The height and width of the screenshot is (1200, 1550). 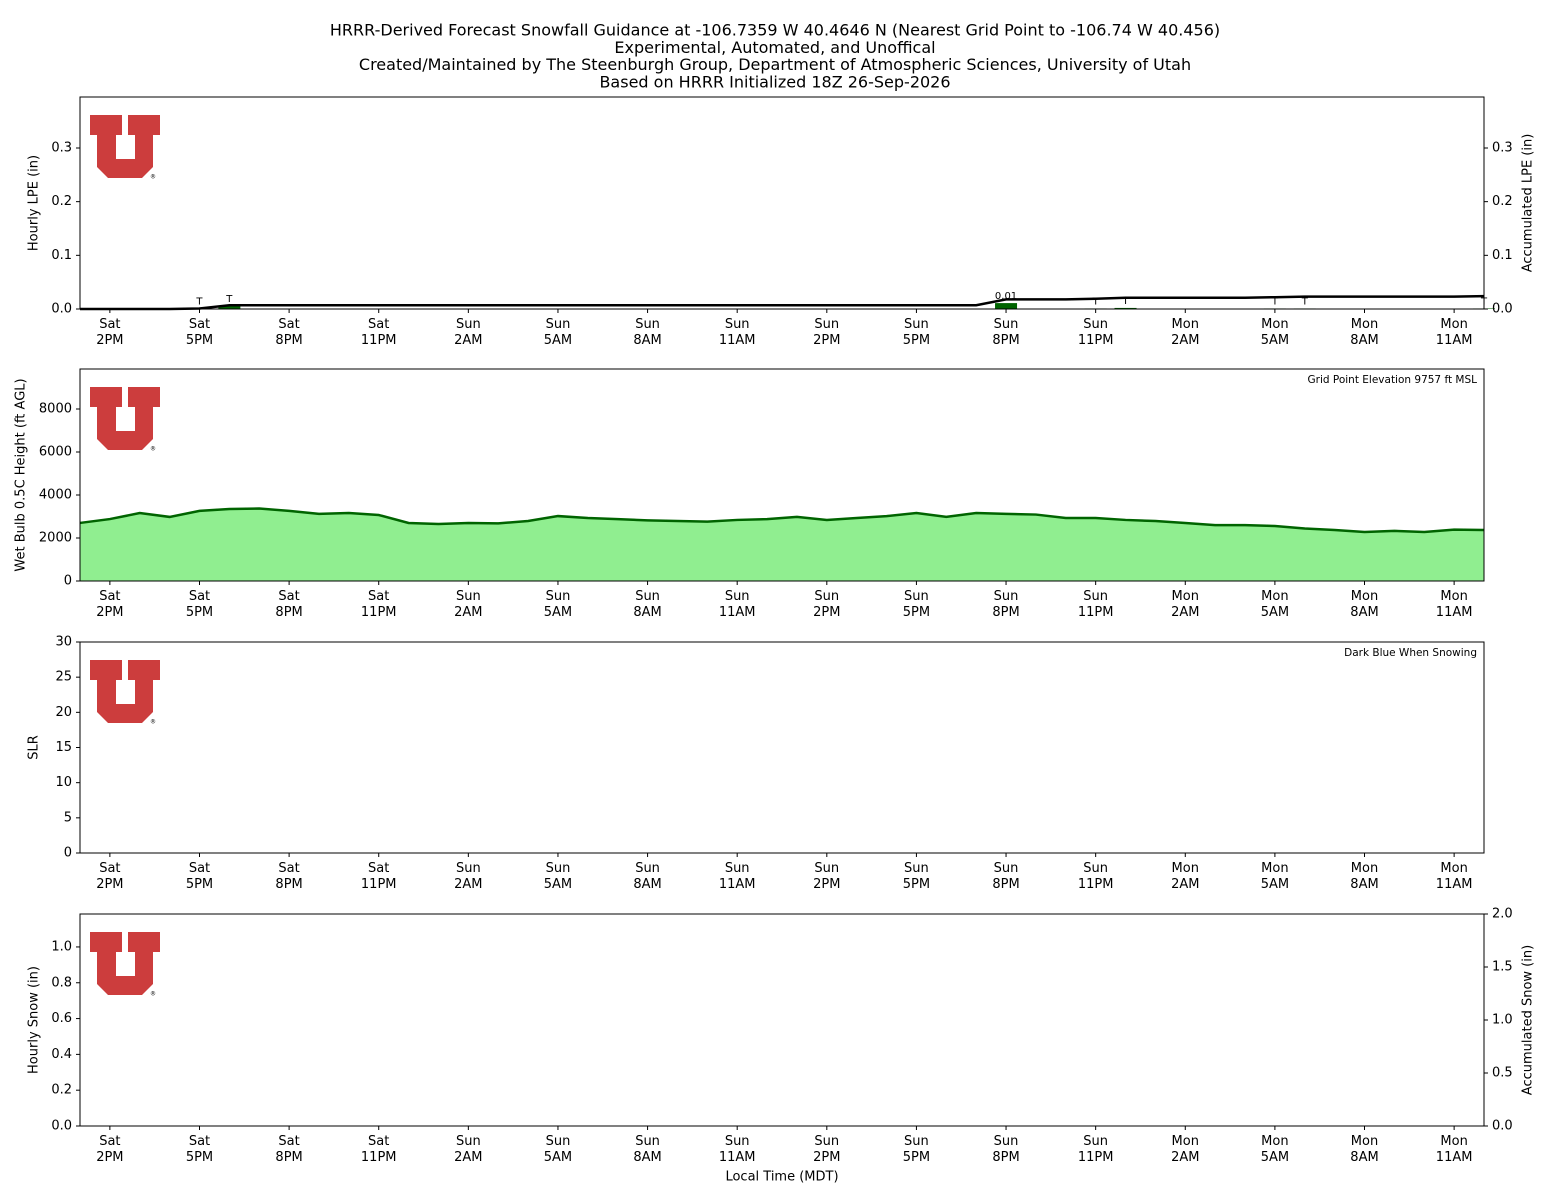 I want to click on y-tick-label: 5, so click(x=68, y=817).